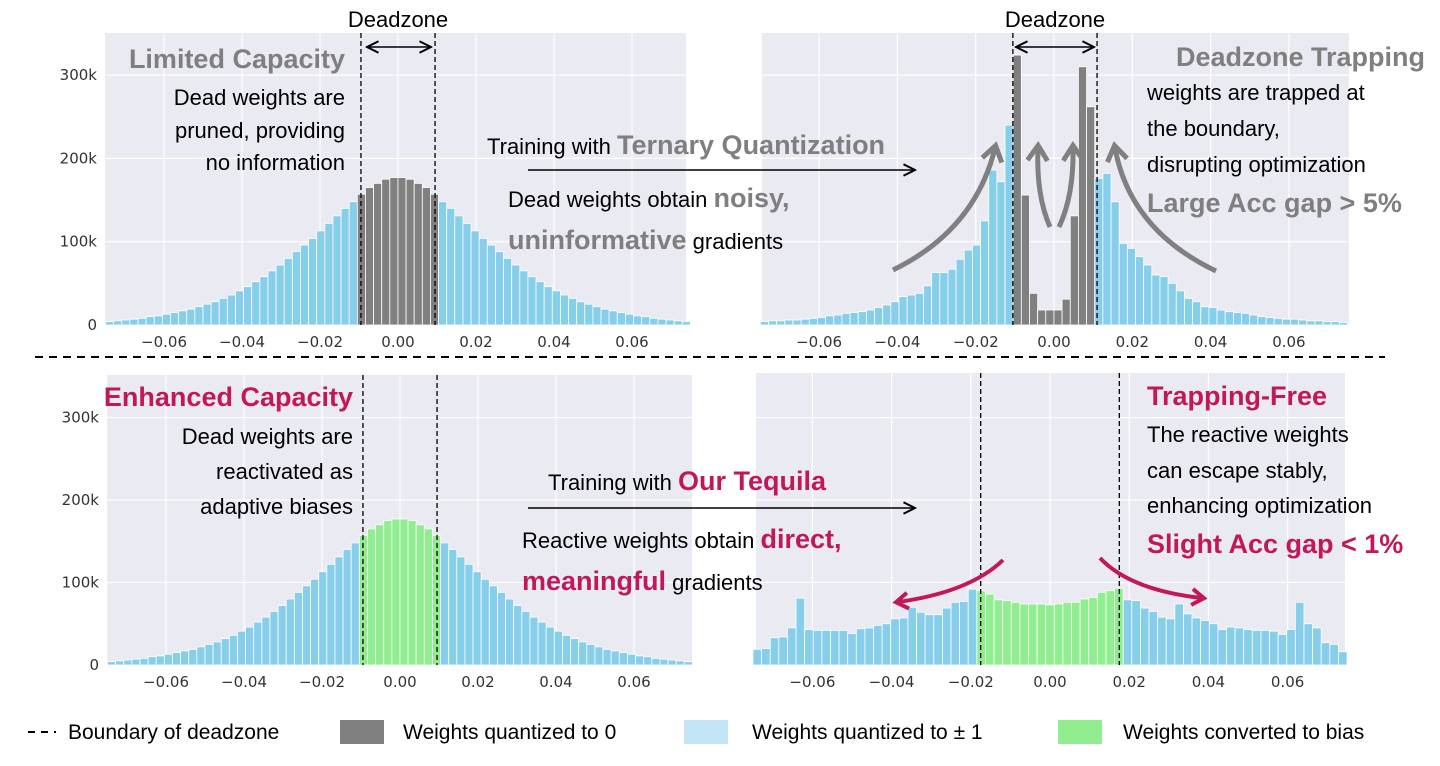 The width and height of the screenshot is (1440, 766). What do you see at coordinates (1274, 203) in the screenshot?
I see `large-acc-gap-label: Large Acc gap > 5%` at bounding box center [1274, 203].